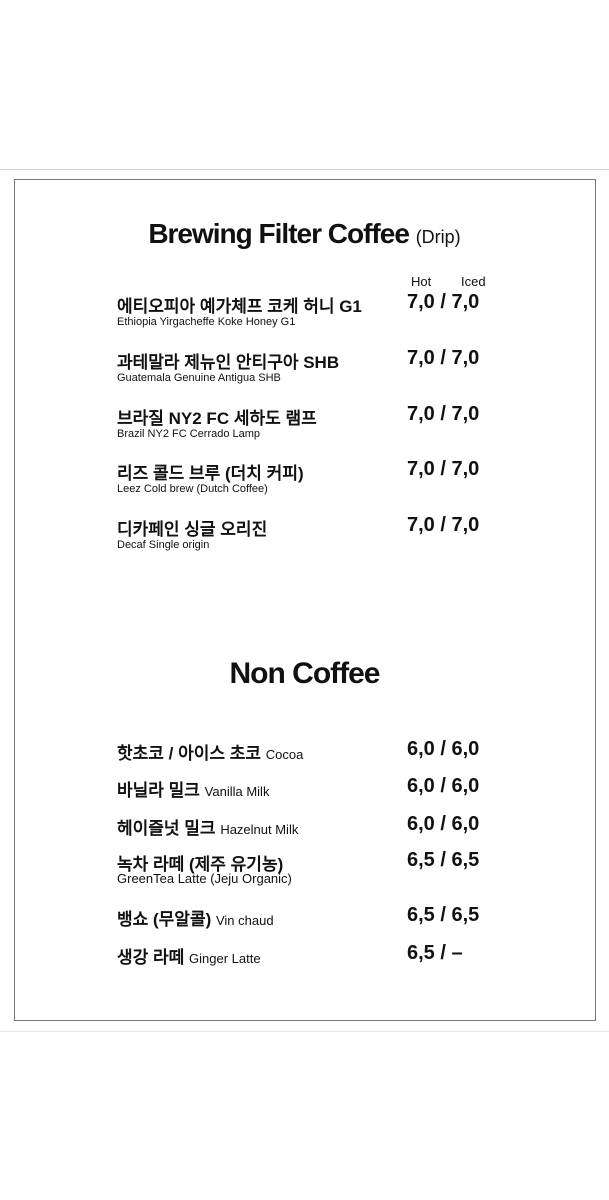 The image size is (609, 1200). What do you see at coordinates (210, 473) in the screenshot?
I see `menu-item-name: 리즈 콜드 브루 (더치 커피)` at bounding box center [210, 473].